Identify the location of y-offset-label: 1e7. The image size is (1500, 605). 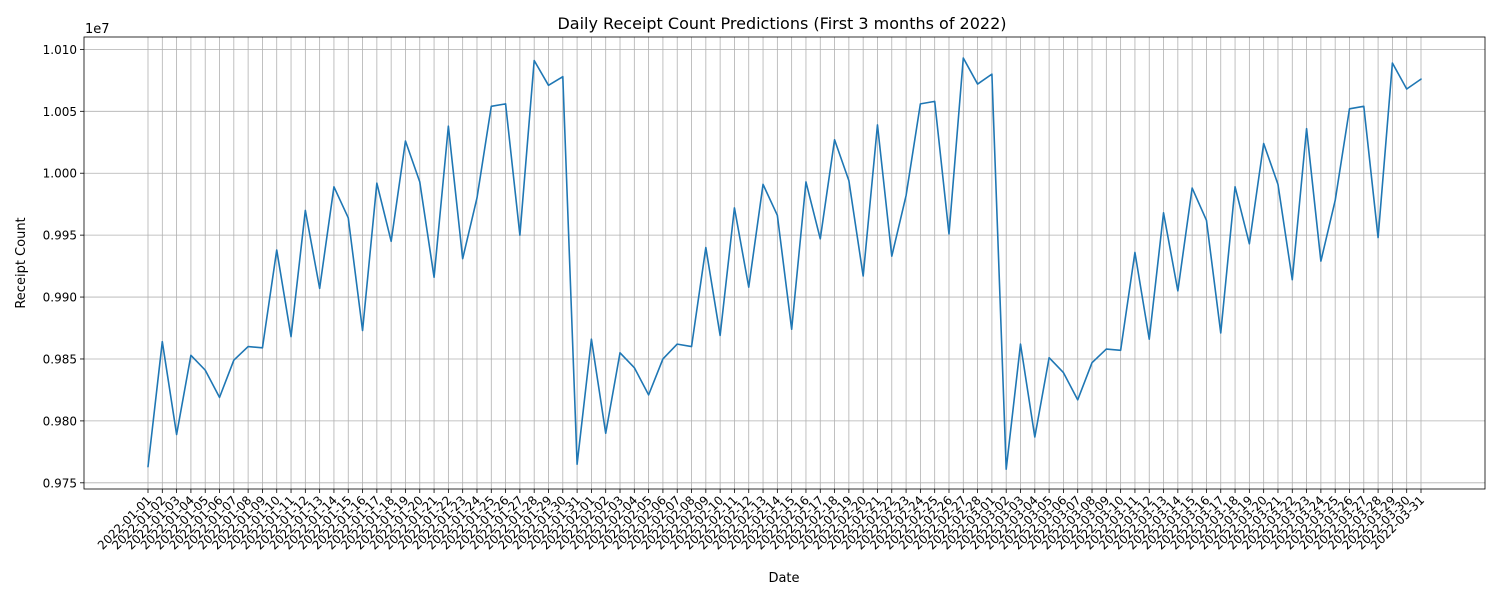
(97, 29).